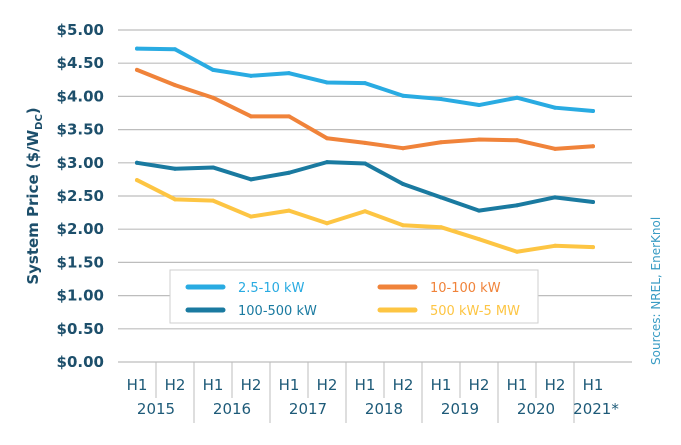  What do you see at coordinates (80, 262) in the screenshot?
I see `y-tick-label: $1.50` at bounding box center [80, 262].